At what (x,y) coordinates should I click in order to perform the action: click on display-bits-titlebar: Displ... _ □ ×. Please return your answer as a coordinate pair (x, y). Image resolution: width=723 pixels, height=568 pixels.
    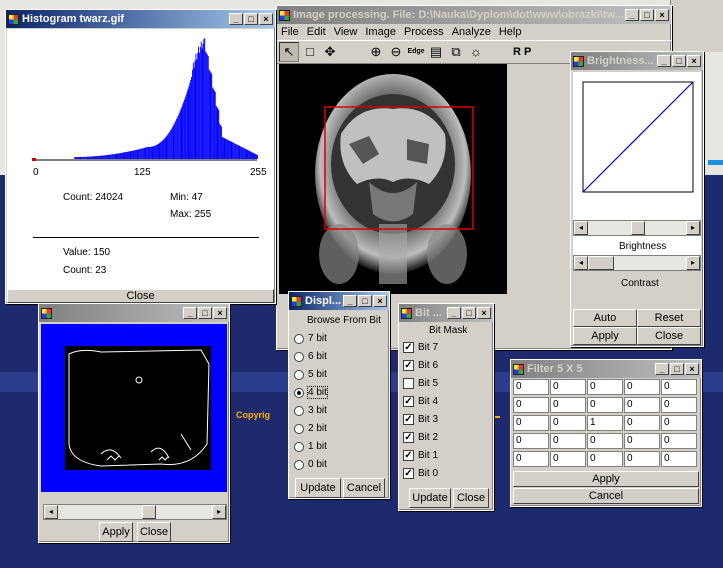
    Looking at the image, I should click on (339, 301).